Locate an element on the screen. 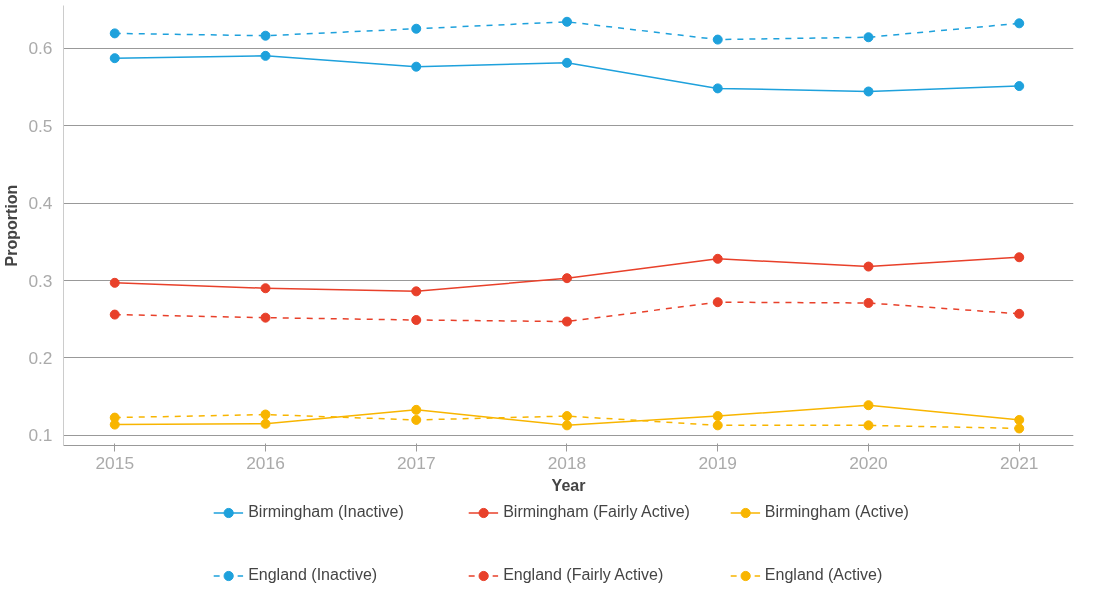  x-tick-label: 2016 is located at coordinates (265, 462).